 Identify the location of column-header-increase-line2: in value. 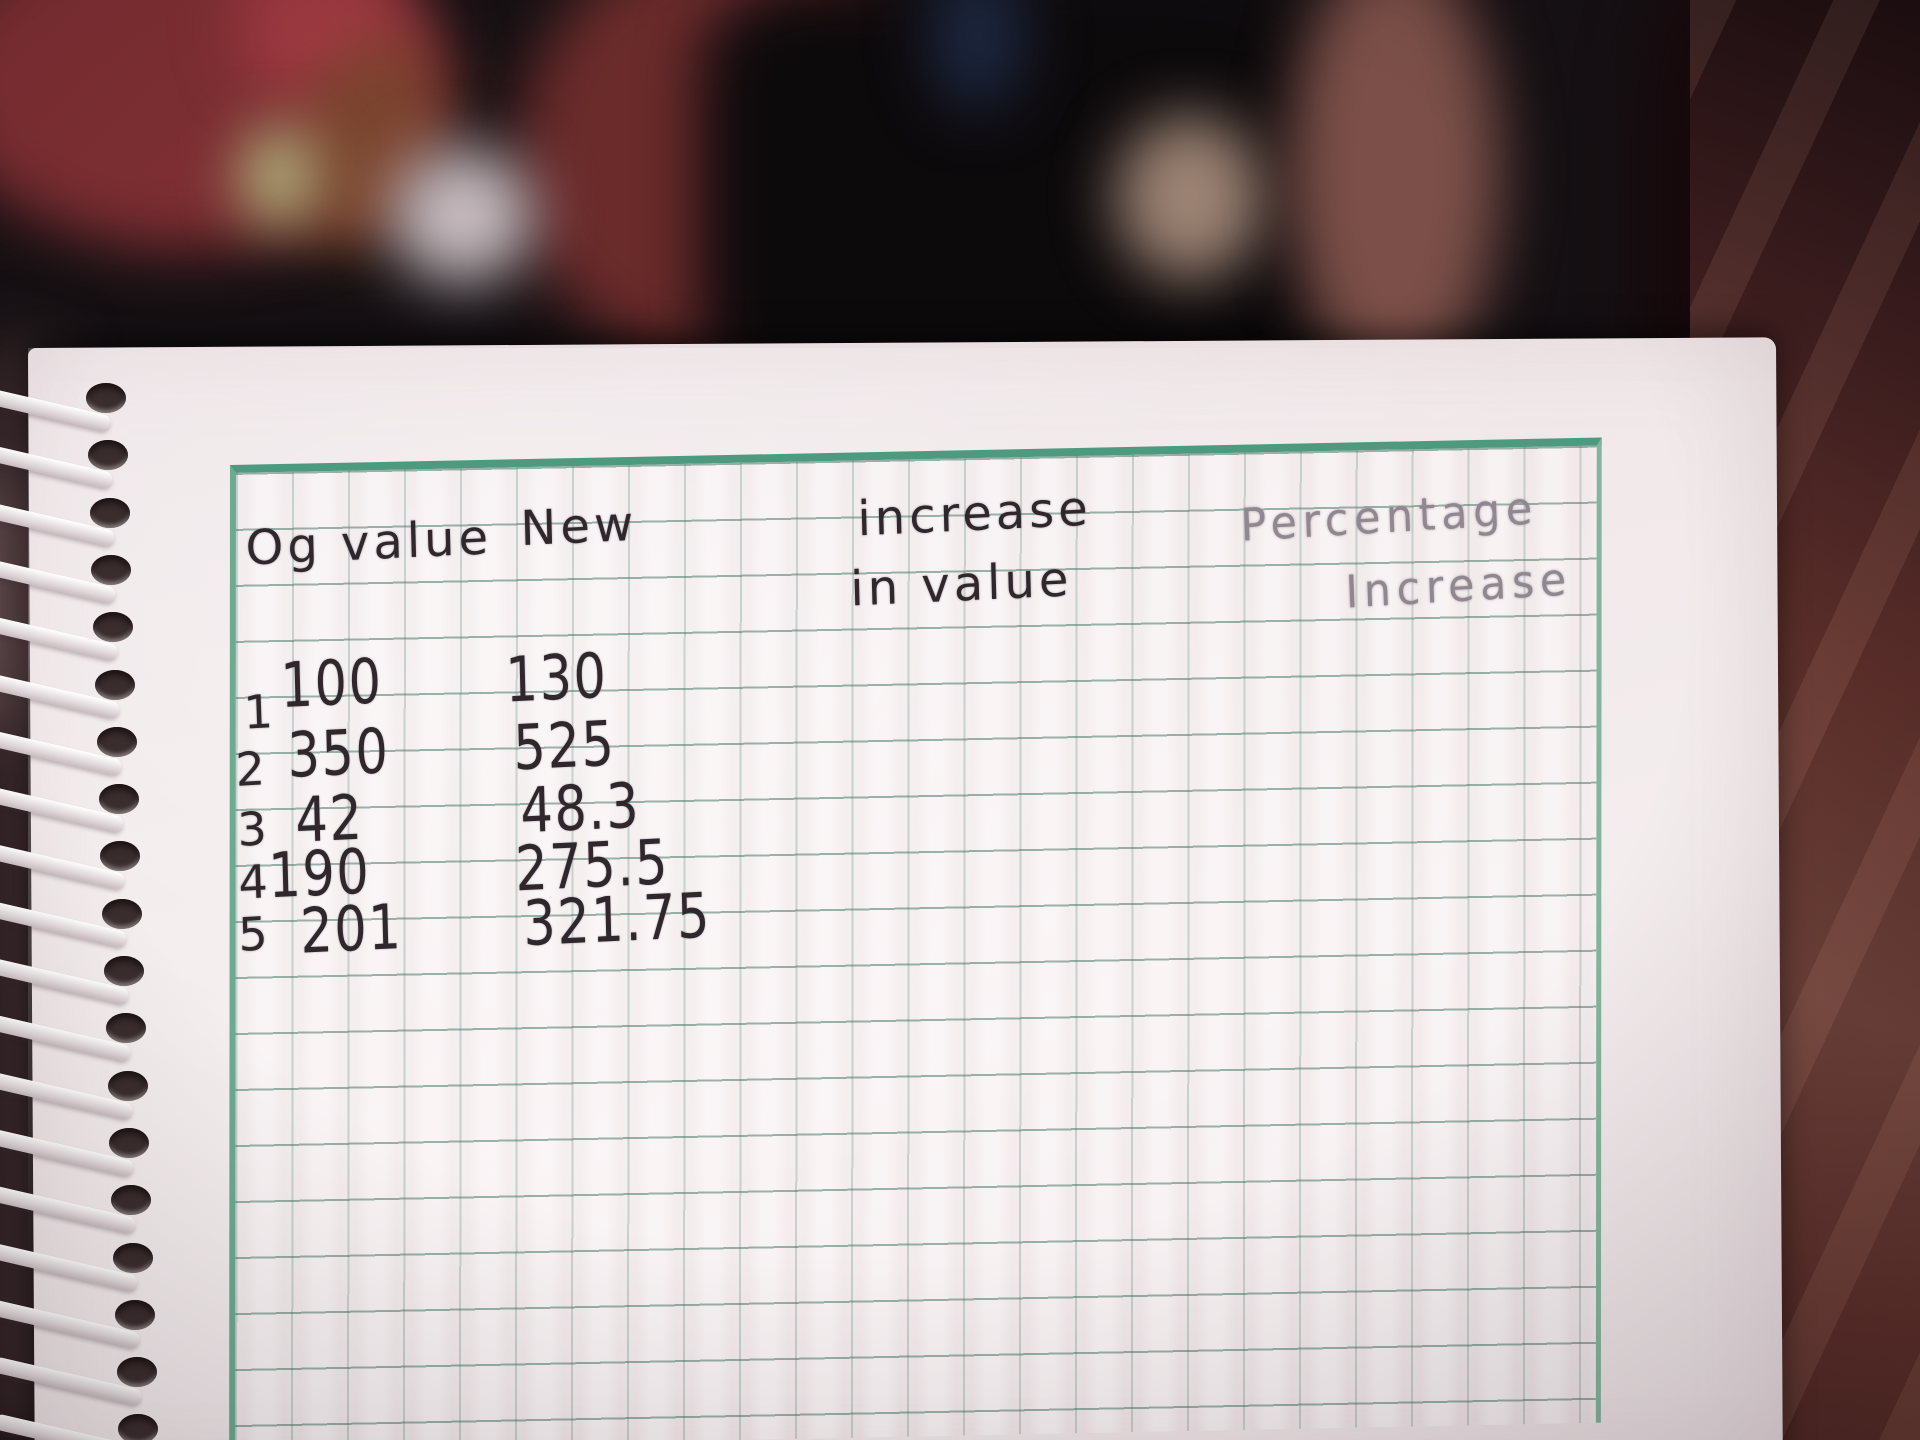
(961, 584).